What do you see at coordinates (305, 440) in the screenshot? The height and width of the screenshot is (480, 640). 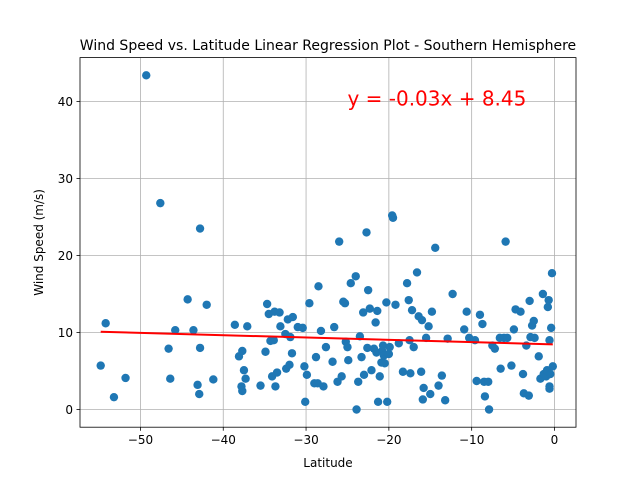 I see `x-tick-label: −30` at bounding box center [305, 440].